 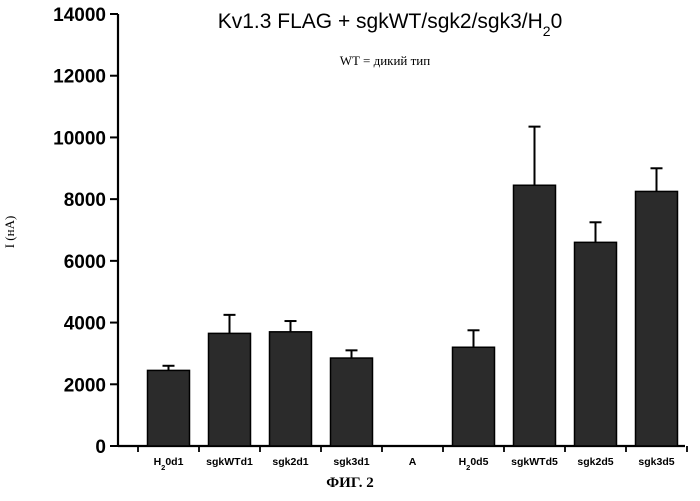 I want to click on y-tick-label: 10000, so click(x=79, y=138).